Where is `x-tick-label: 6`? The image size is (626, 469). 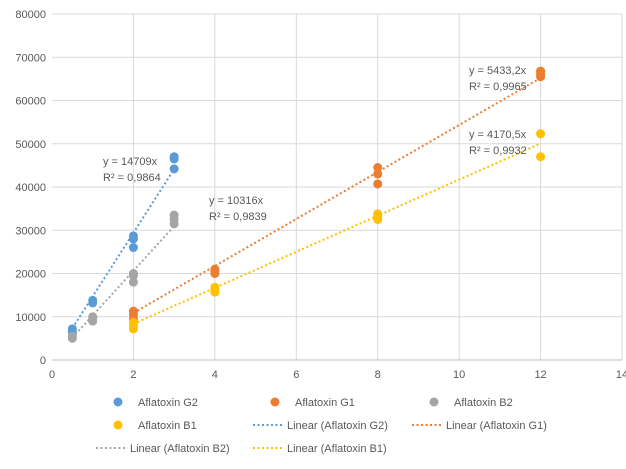 x-tick-label: 6 is located at coordinates (296, 375).